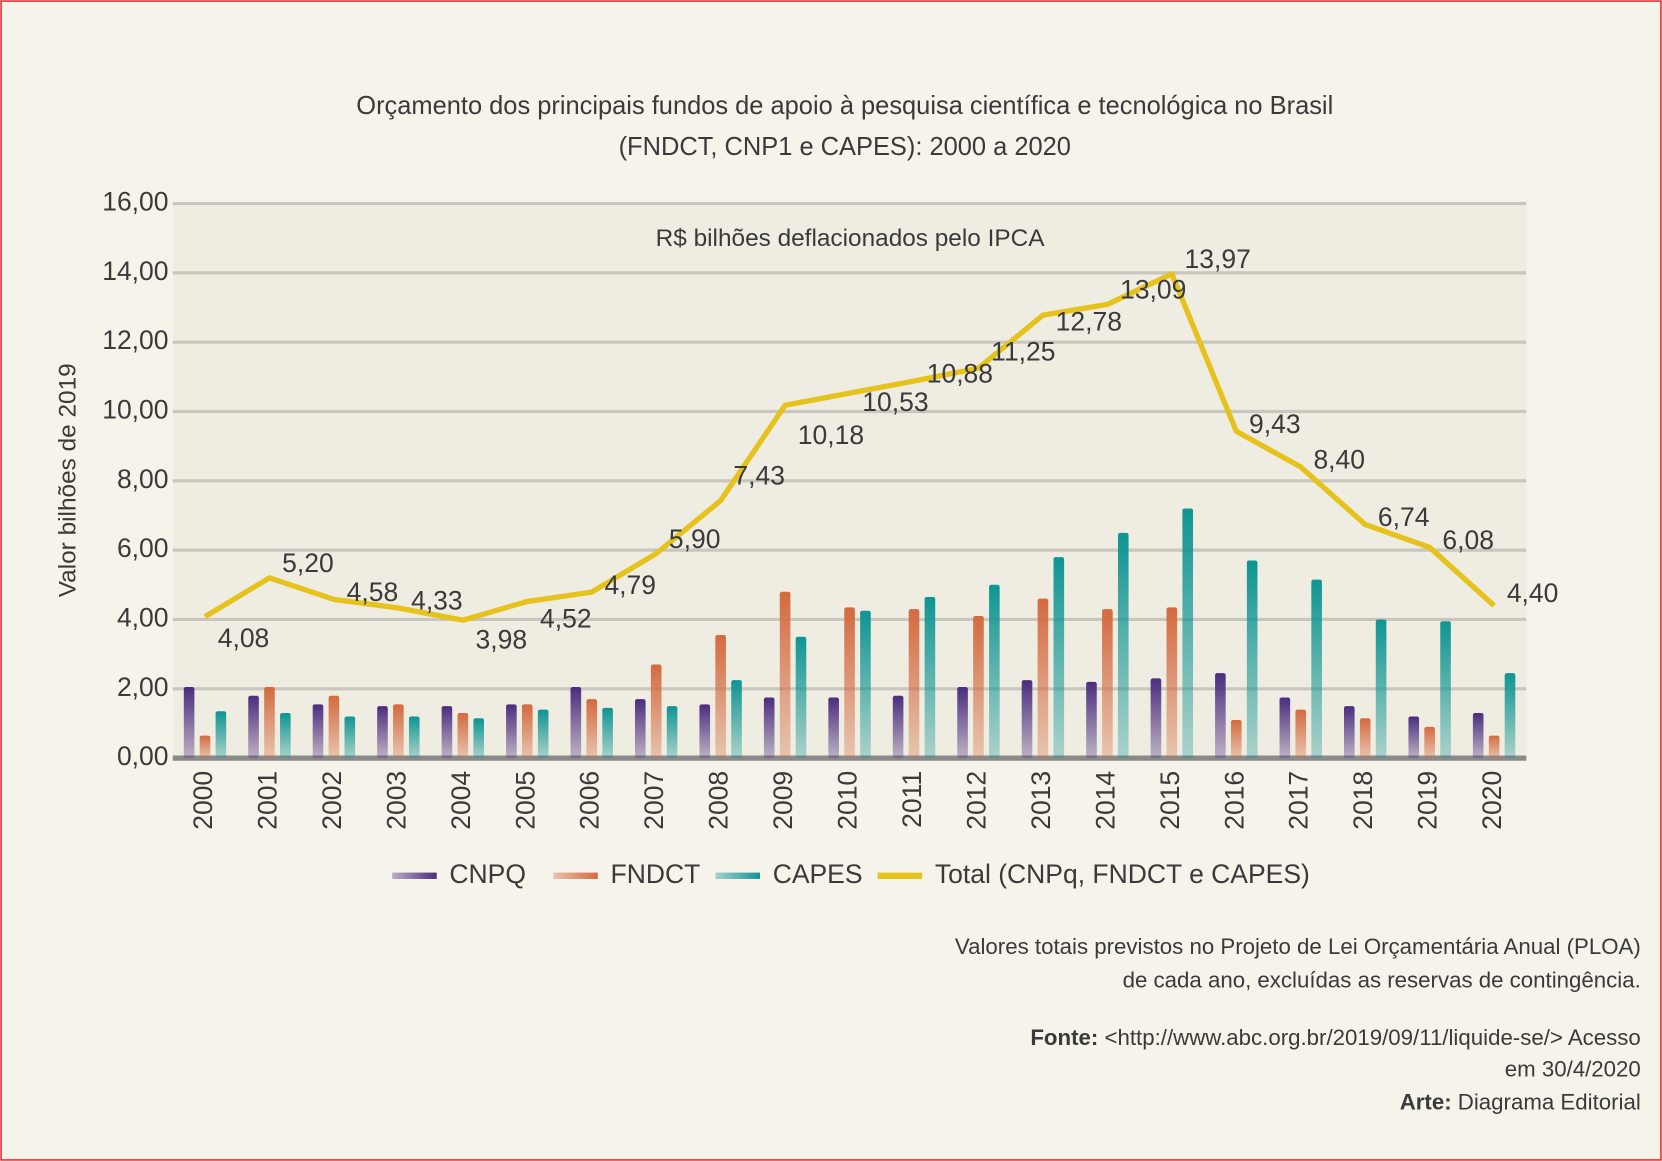 The image size is (1662, 1161). I want to click on source: em 30/4/2020, so click(1573, 1069).